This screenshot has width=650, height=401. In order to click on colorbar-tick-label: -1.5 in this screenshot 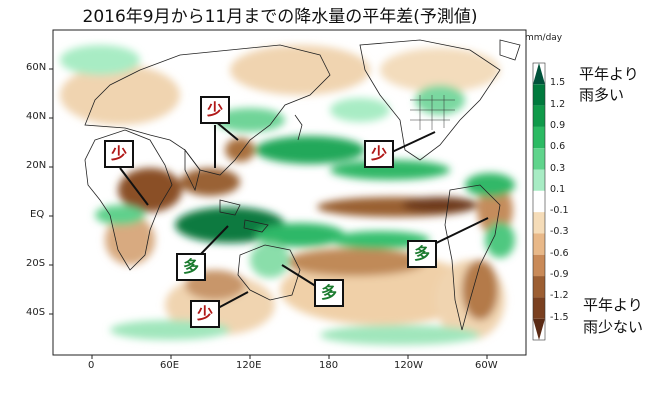, I will do `click(559, 317)`.